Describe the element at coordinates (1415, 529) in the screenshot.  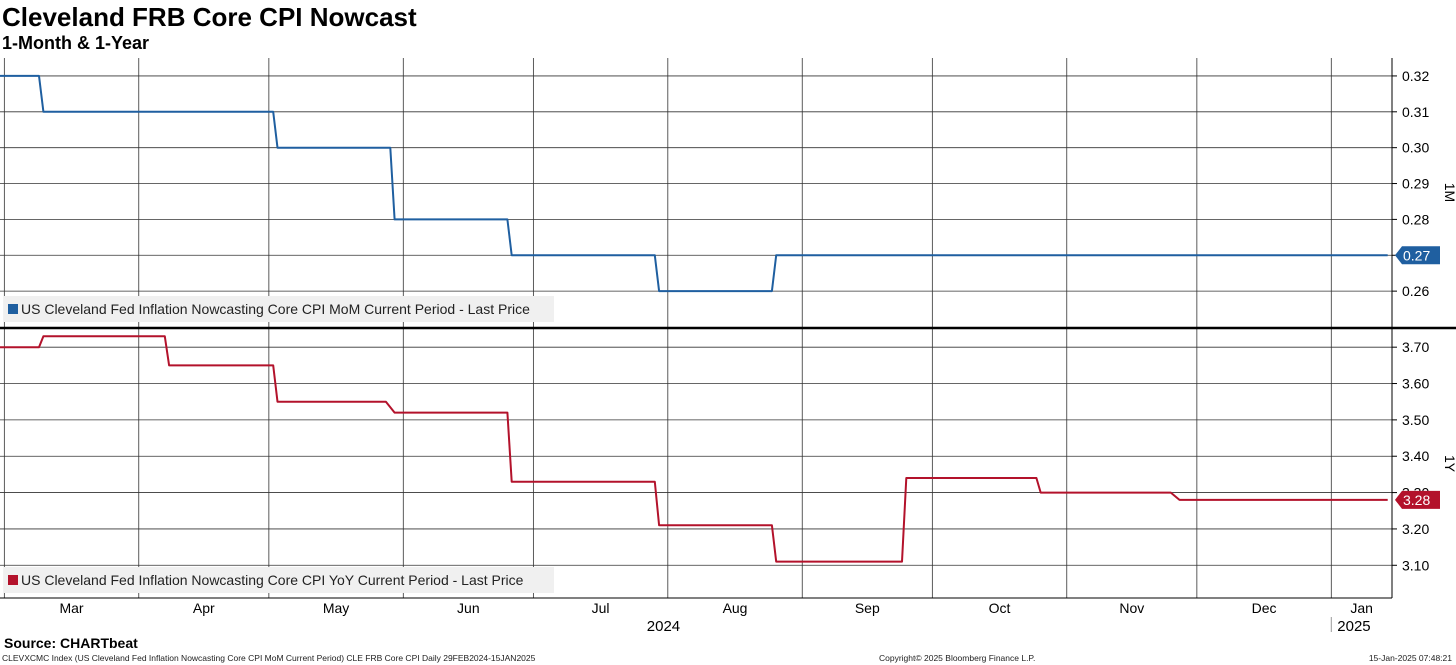
I see `y-tick-label: 3.20` at that location.